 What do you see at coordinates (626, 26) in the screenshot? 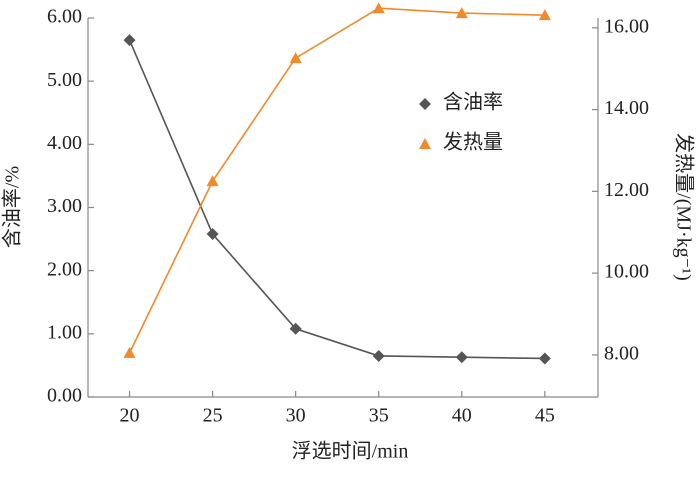
I see `y2-tick-label: 16.00` at bounding box center [626, 26].